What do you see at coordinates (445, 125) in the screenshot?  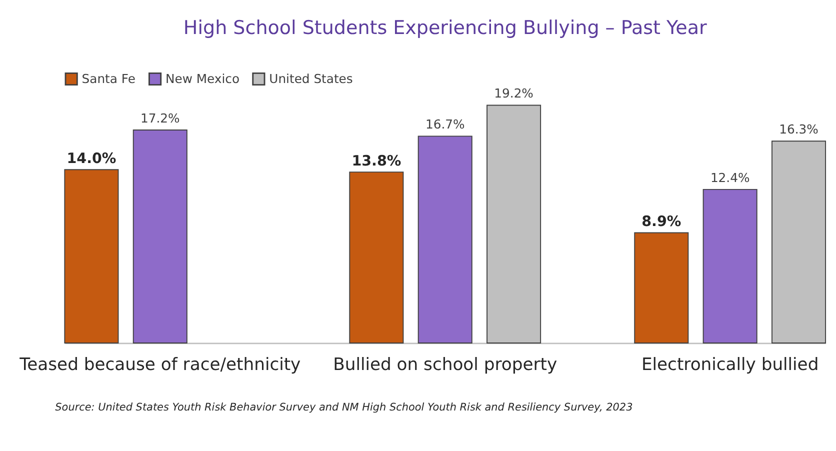 I see `data-label: 16.7%` at bounding box center [445, 125].